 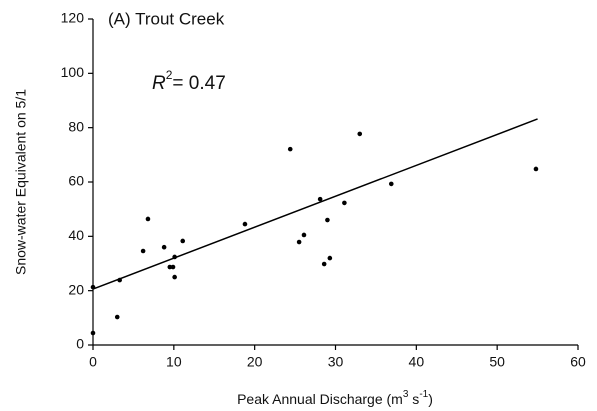 I want to click on x-tick-label: 30, so click(x=336, y=362).